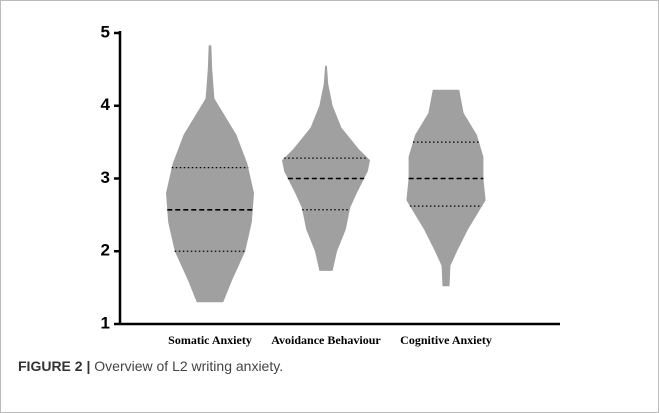  Describe the element at coordinates (210, 340) in the screenshot. I see `x-tick-label: Somatic Anxiety` at that location.